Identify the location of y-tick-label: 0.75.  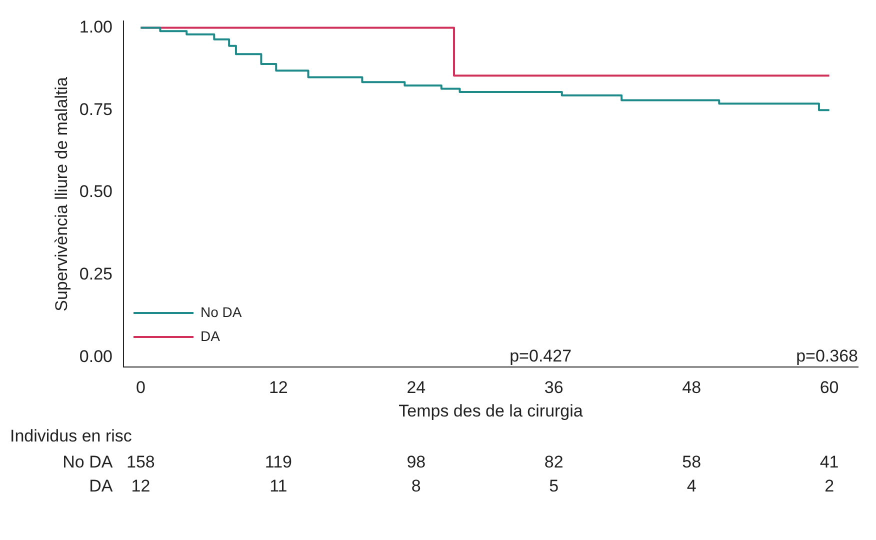
(95, 109).